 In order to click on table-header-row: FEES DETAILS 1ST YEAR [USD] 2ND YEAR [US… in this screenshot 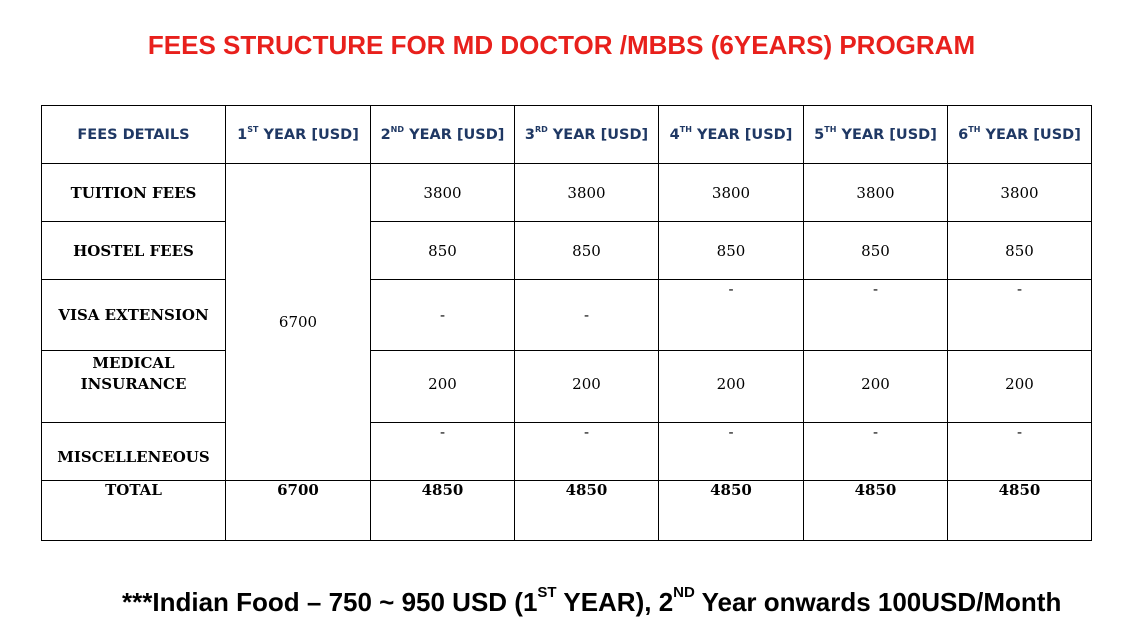, I will do `click(566, 134)`.